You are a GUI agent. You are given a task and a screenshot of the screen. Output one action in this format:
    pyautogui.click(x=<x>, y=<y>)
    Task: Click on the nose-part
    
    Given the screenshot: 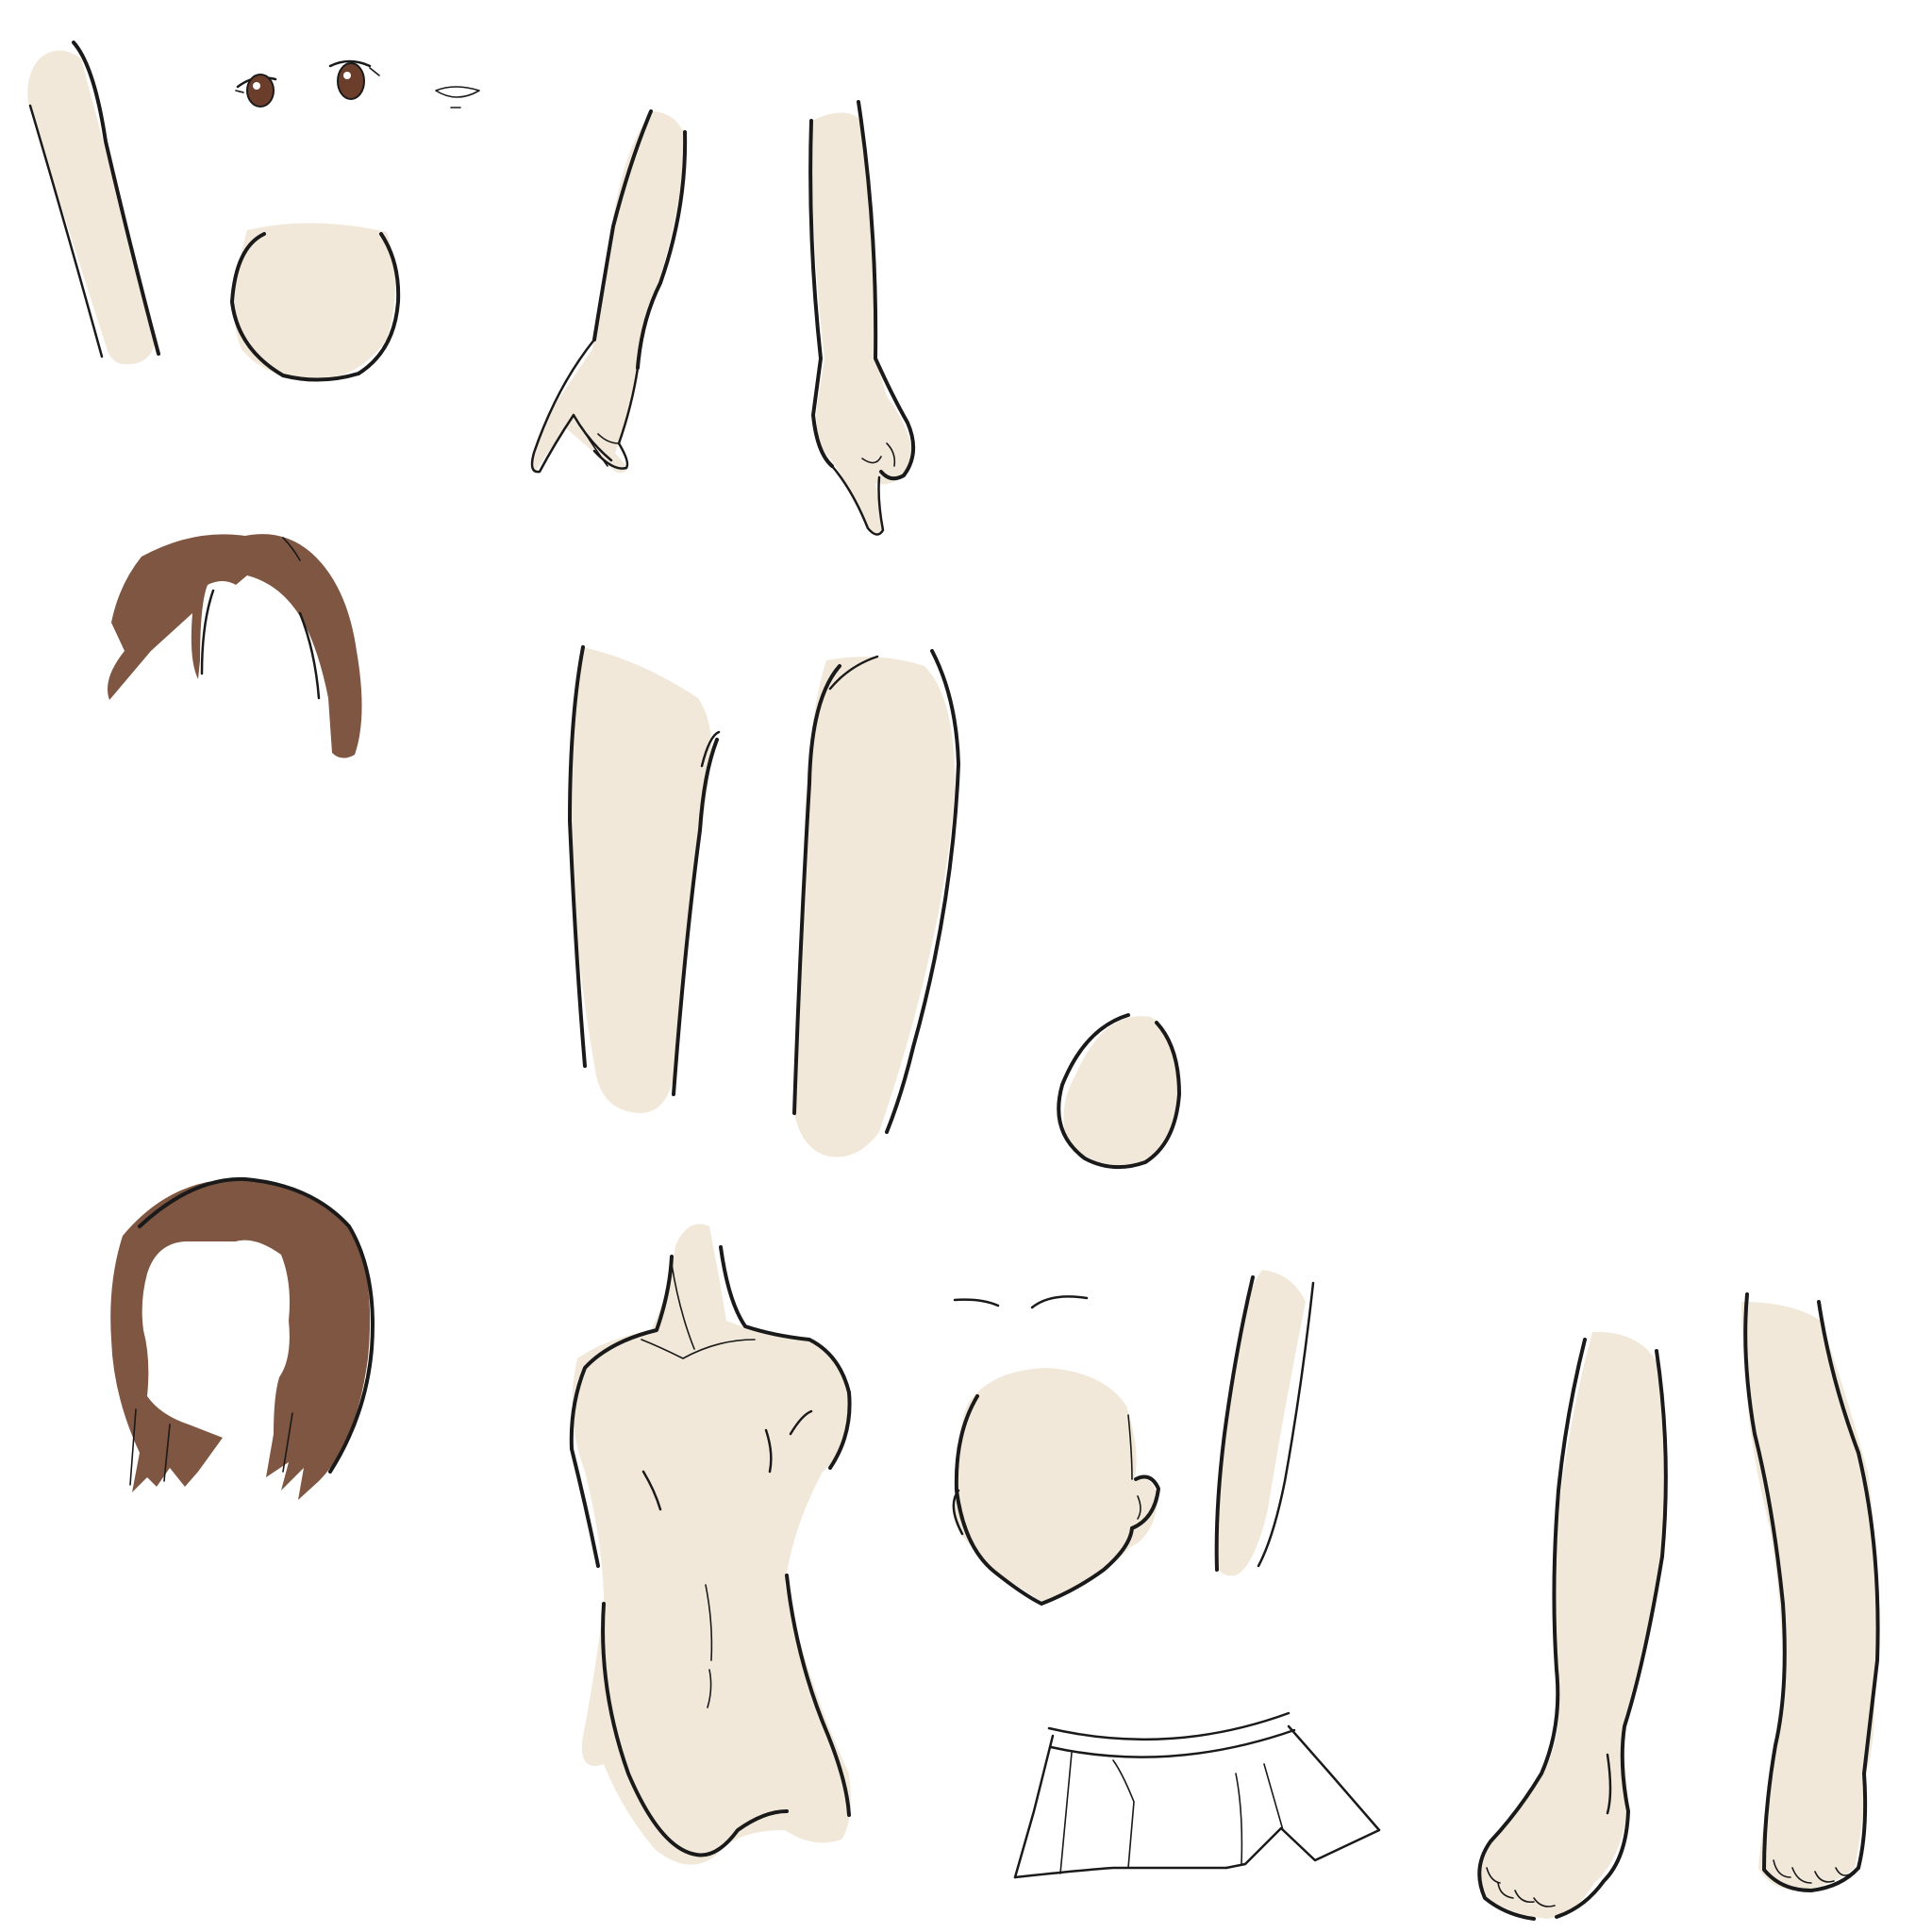 What is the action you would take?
    pyautogui.click(x=458, y=97)
    